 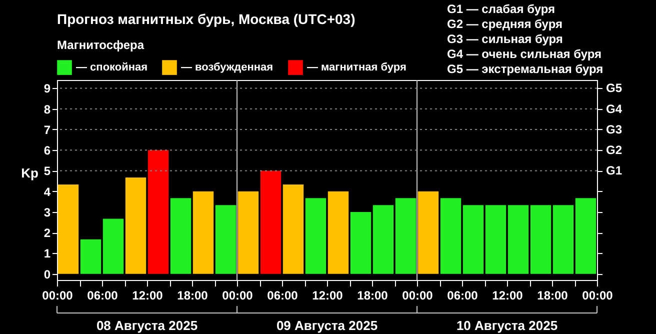 What do you see at coordinates (47, 212) in the screenshot?
I see `y-tick-label: 3` at bounding box center [47, 212].